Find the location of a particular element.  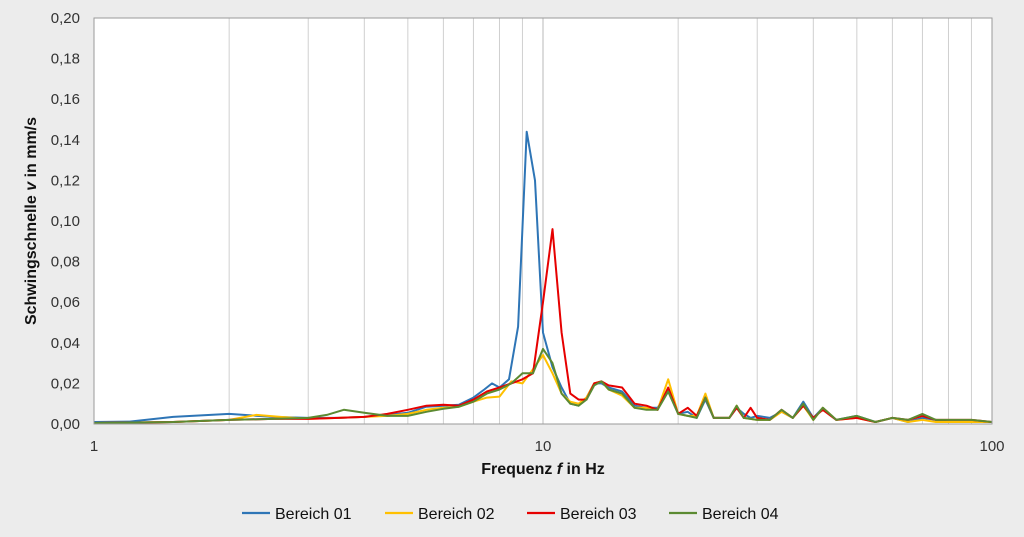

x-tick-label: 10 is located at coordinates (543, 446).